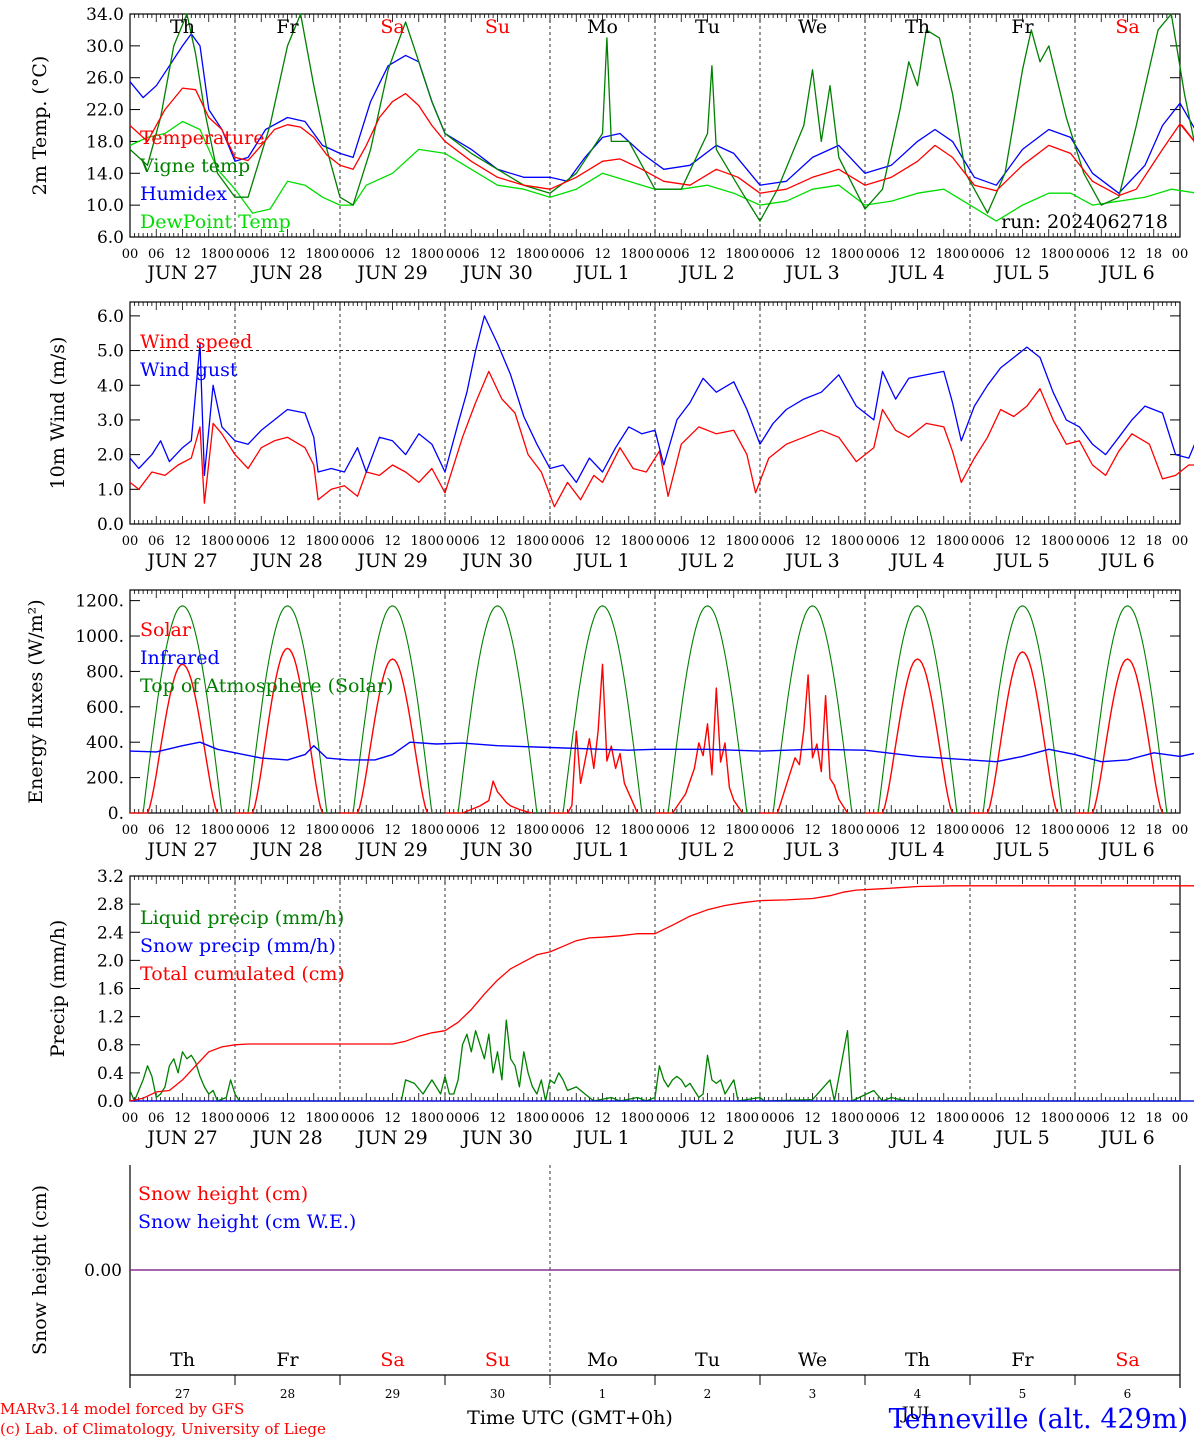 This screenshot has width=1194, height=1440. Describe the element at coordinates (180, 658) in the screenshot. I see `legend-entry: Infrared` at that location.